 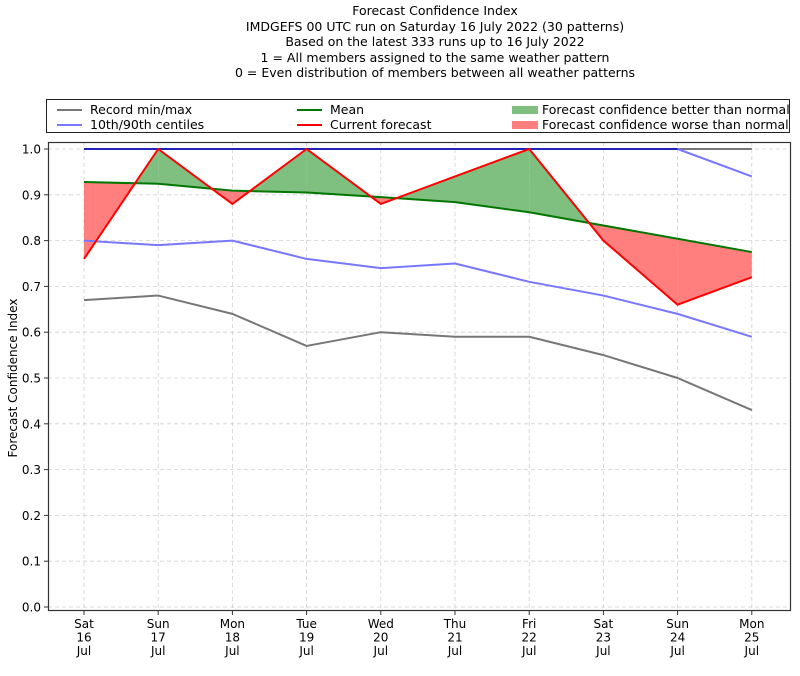 What do you see at coordinates (347, 109) in the screenshot?
I see `legend-label-mean: Mean` at bounding box center [347, 109].